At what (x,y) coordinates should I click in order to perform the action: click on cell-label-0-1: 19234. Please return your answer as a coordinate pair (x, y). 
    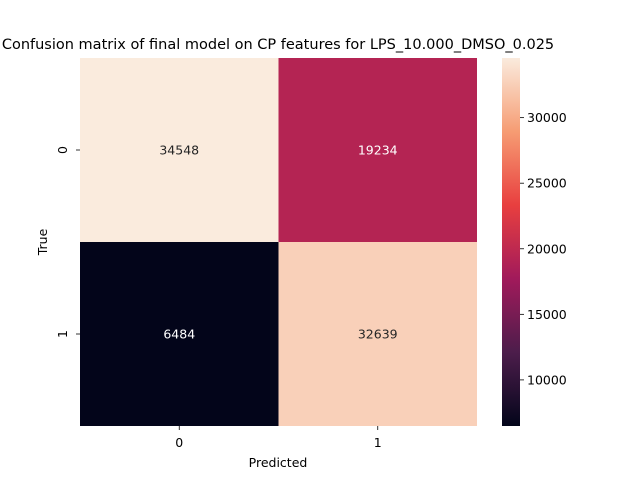
    Looking at the image, I should click on (378, 150).